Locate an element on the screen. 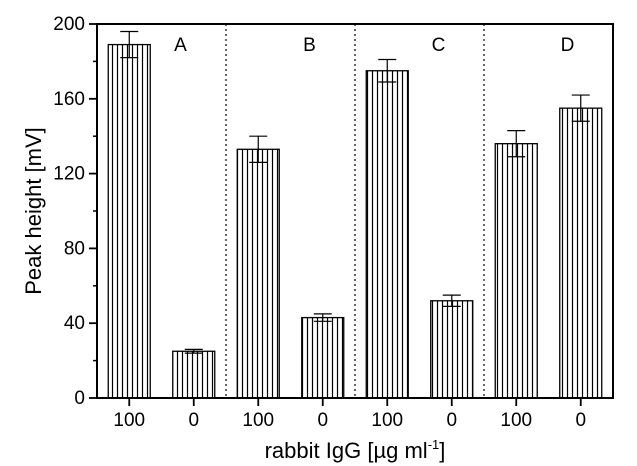  x-axis-title-main: rabbit IgG [µg ml is located at coordinates (346, 450).